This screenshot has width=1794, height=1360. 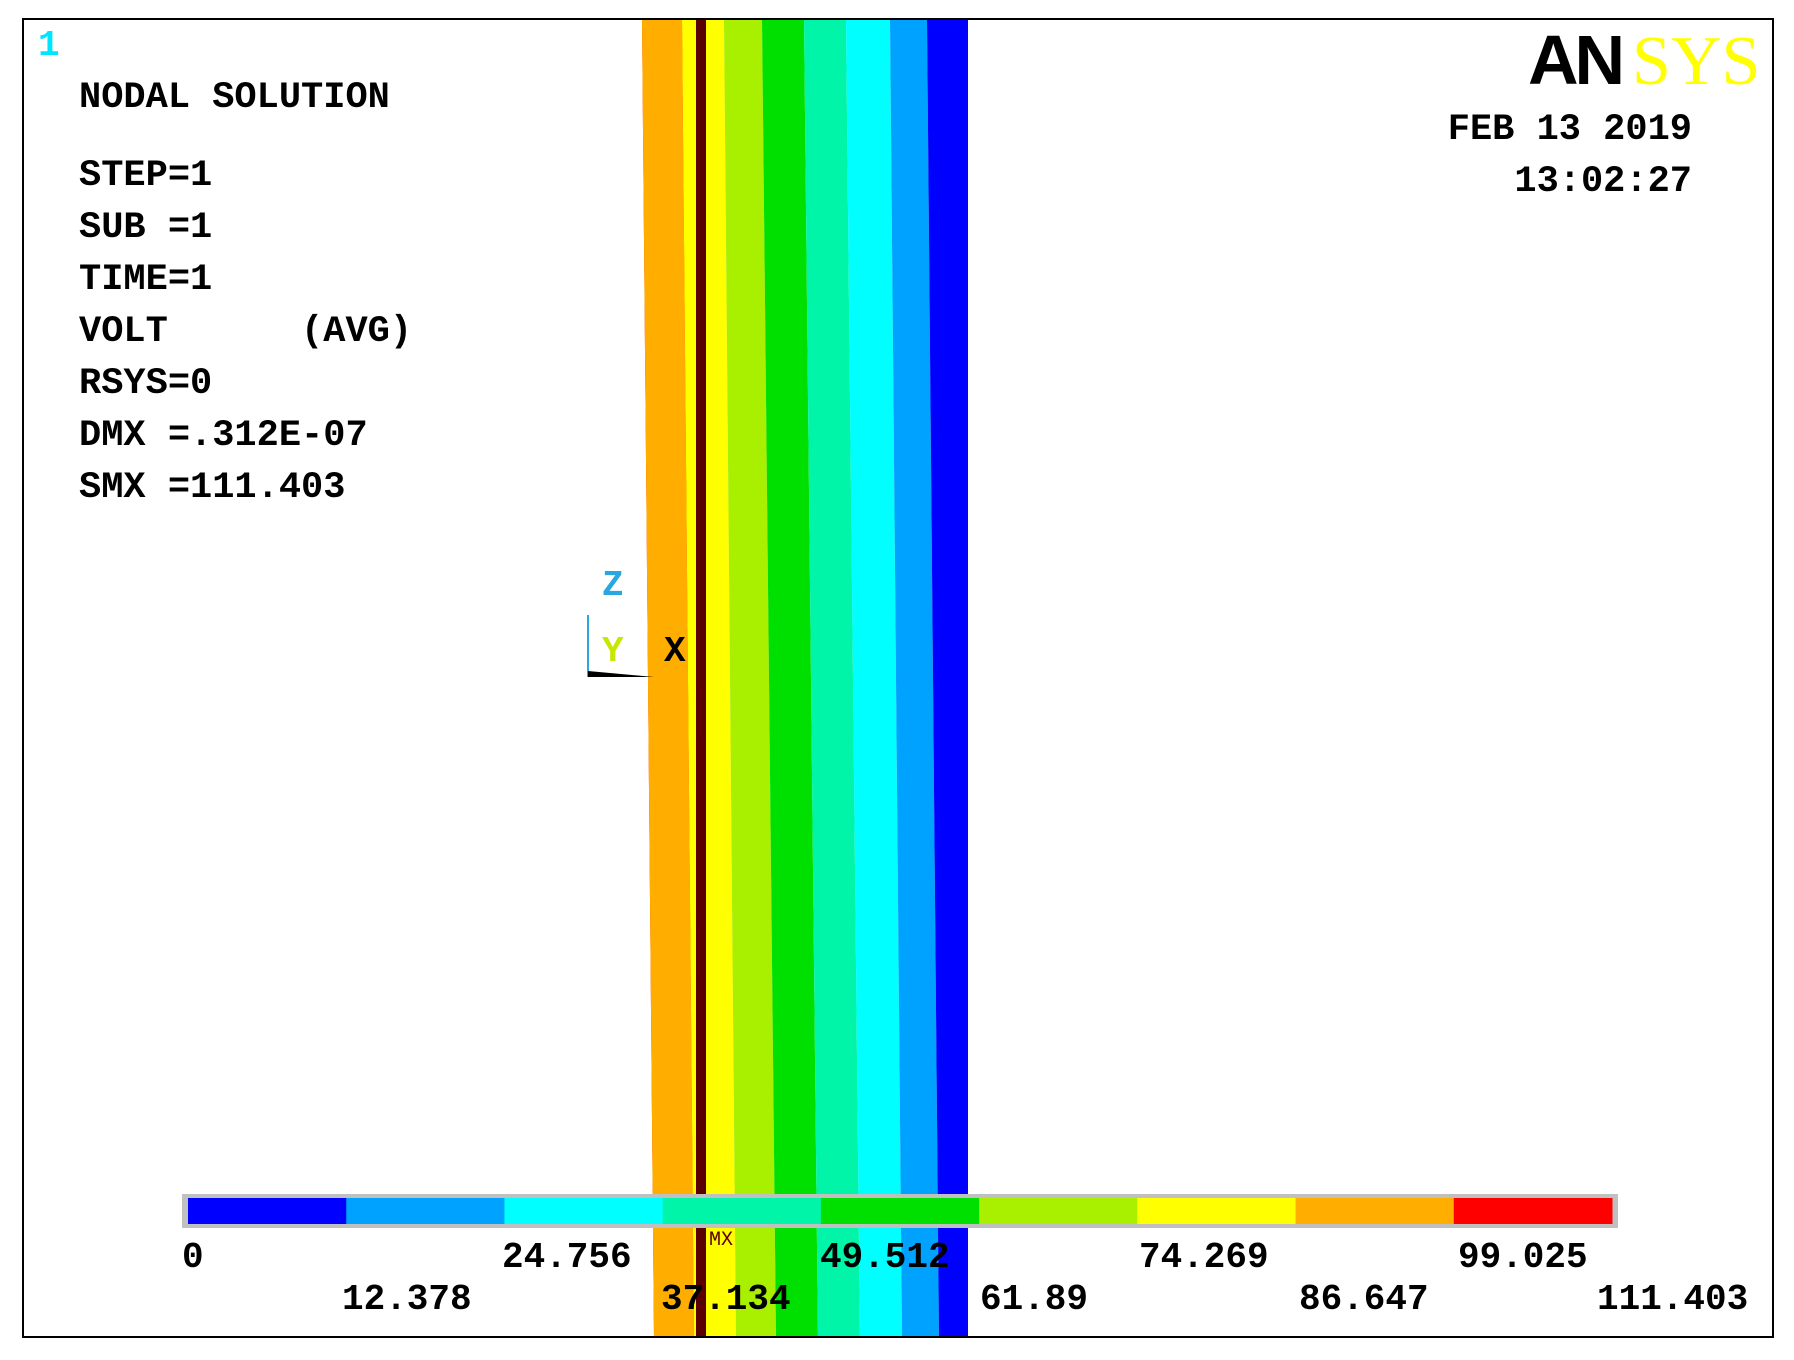 What do you see at coordinates (407, 1299) in the screenshot?
I see `legend-label-12378: 12.378` at bounding box center [407, 1299].